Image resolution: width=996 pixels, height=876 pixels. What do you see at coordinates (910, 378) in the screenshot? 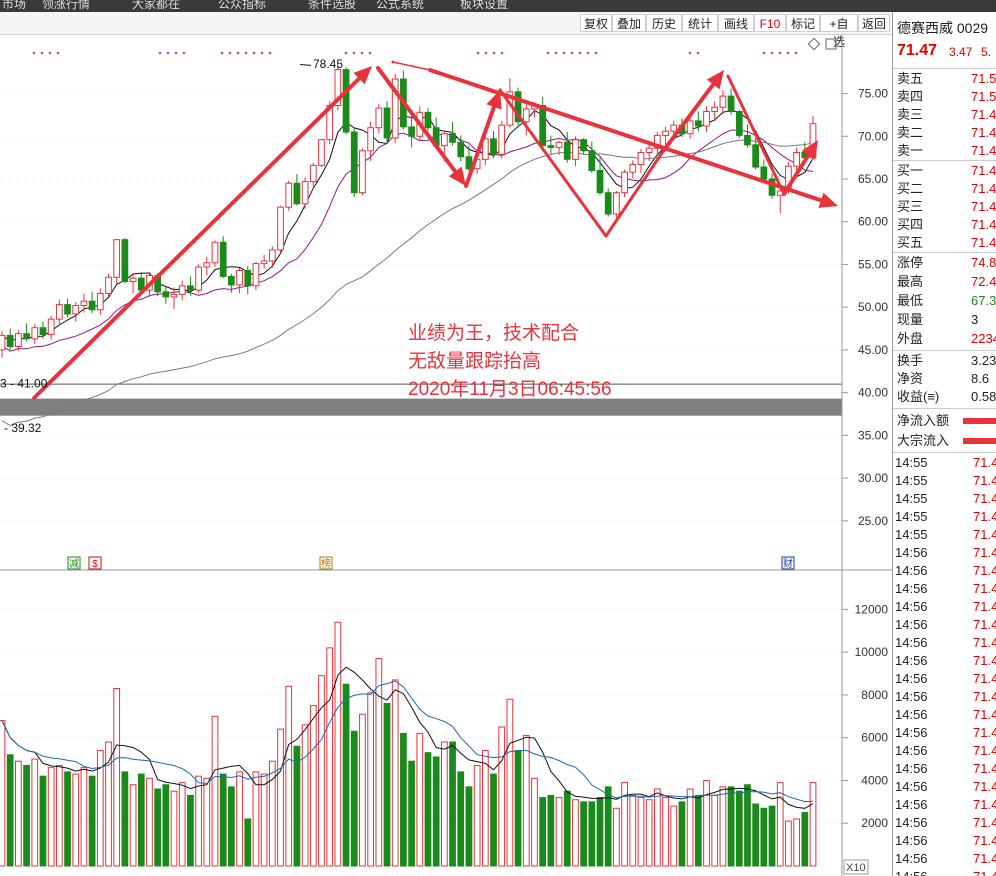
I see `quote-row-label: 净资` at bounding box center [910, 378].